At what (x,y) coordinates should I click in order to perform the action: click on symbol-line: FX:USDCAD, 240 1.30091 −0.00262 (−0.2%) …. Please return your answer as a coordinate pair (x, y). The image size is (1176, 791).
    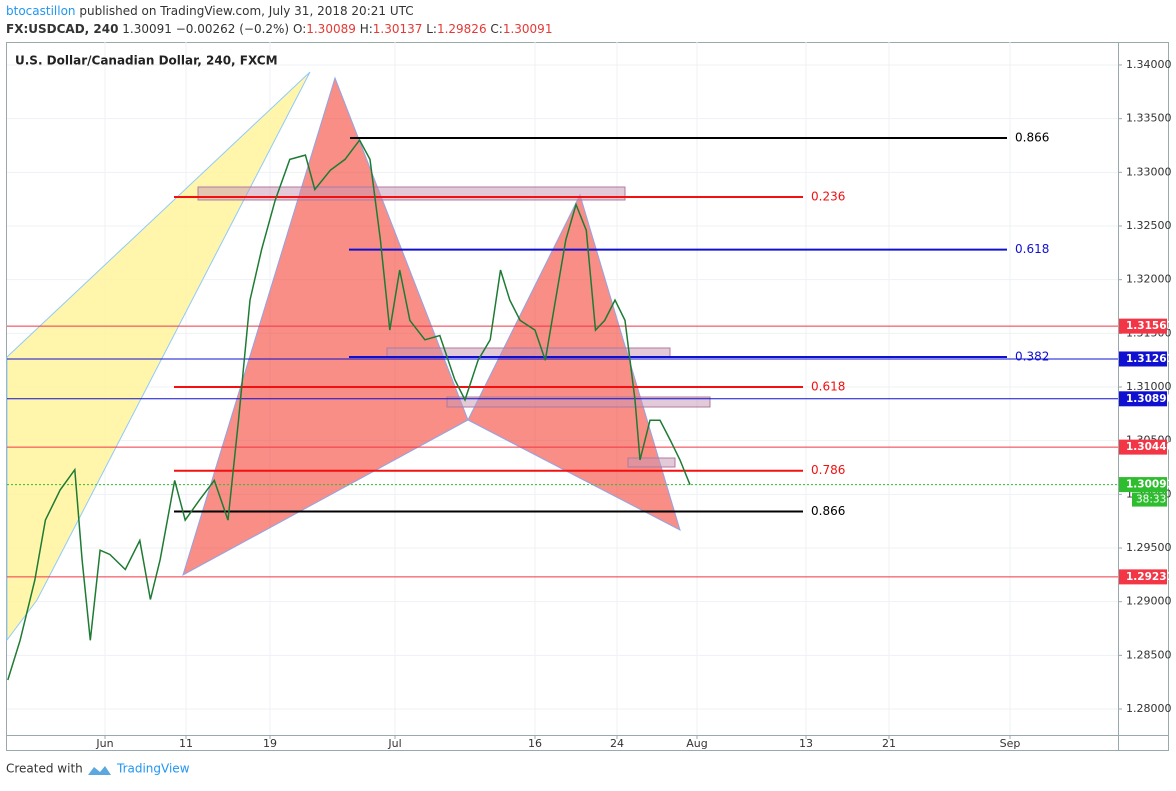
    Looking at the image, I should click on (279, 29).